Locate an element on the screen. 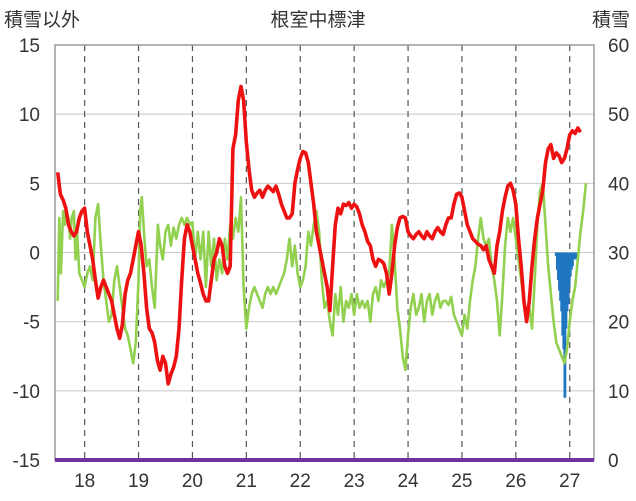  chart-title: 根室中標津 is located at coordinates (317, 20).